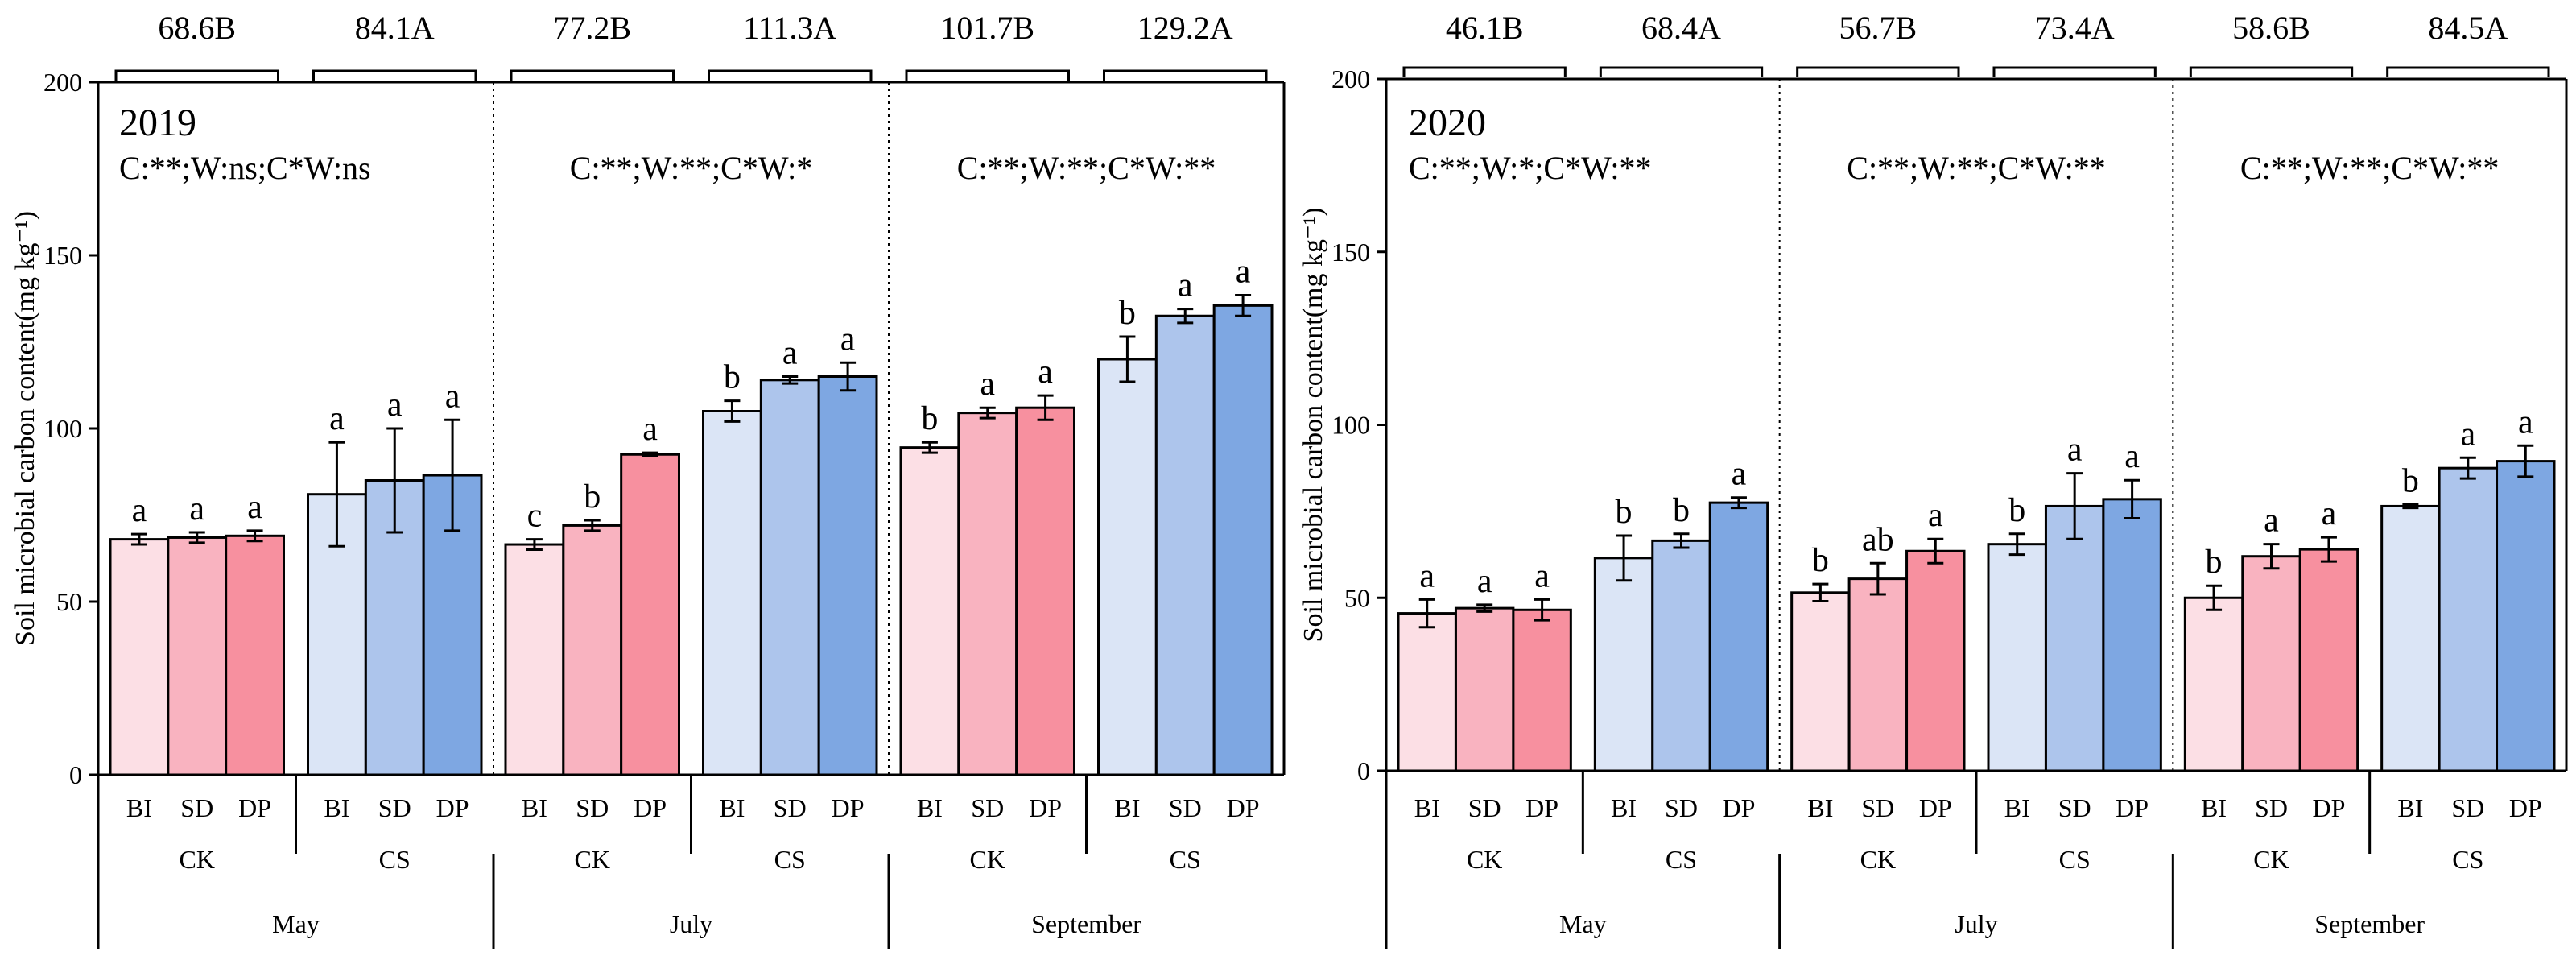  What do you see at coordinates (62, 256) in the screenshot?
I see `y-tick-label: 150` at bounding box center [62, 256].